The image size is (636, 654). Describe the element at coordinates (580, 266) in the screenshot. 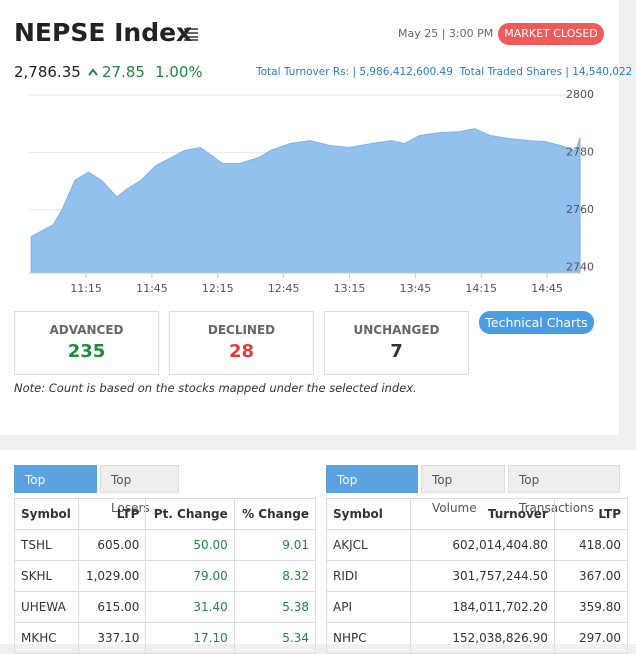

I see `y-tick-label: 2740` at that location.